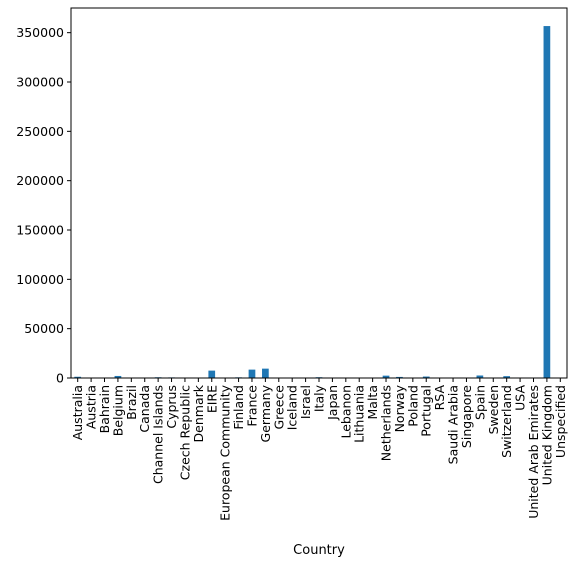  I want to click on x-tick-label: RSA, so click(439, 398).